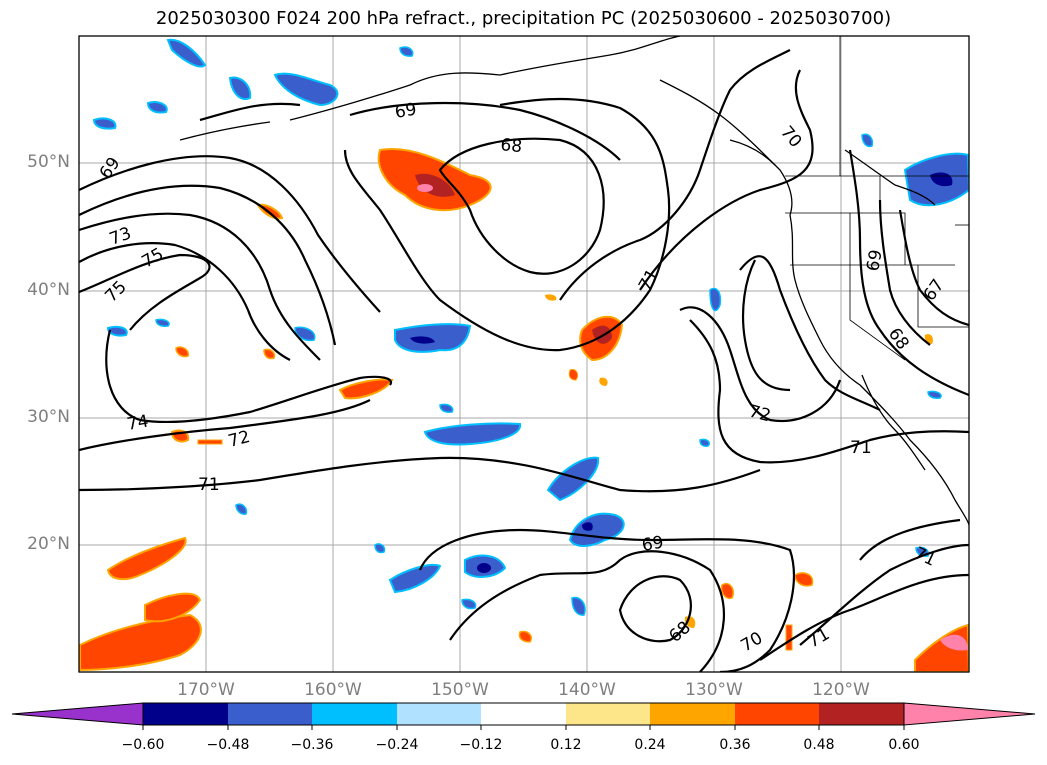 The width and height of the screenshot is (1047, 765). I want to click on lon-label: 170°W, so click(206, 690).